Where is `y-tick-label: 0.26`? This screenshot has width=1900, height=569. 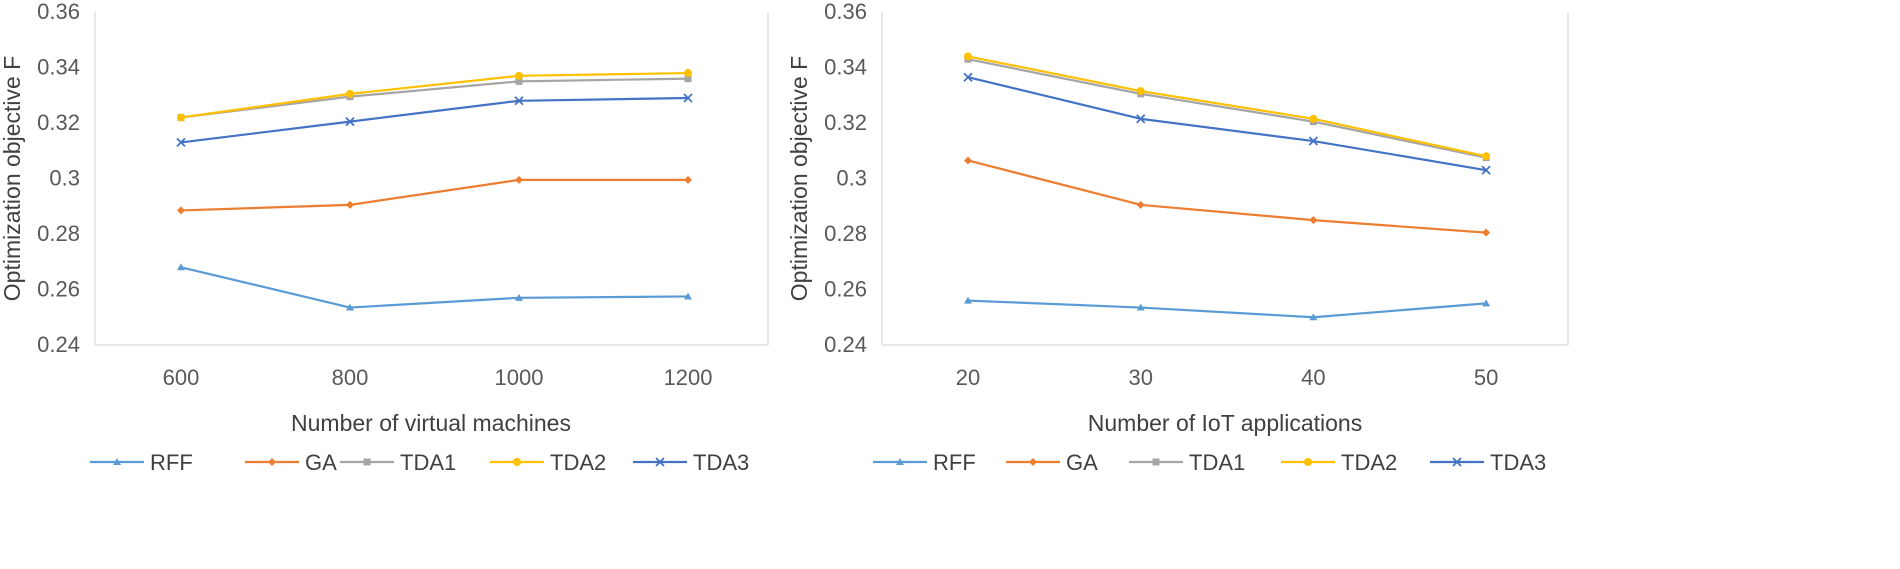
y-tick-label: 0.26 is located at coordinates (845, 289).